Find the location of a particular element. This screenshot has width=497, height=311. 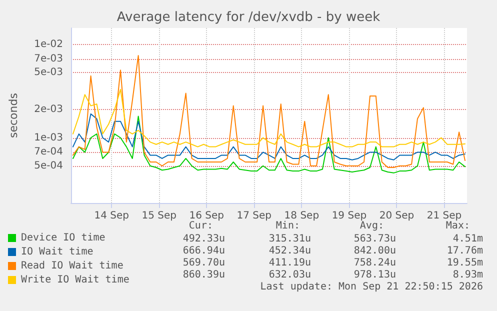

text: Cur: is located at coordinates (200, 226).